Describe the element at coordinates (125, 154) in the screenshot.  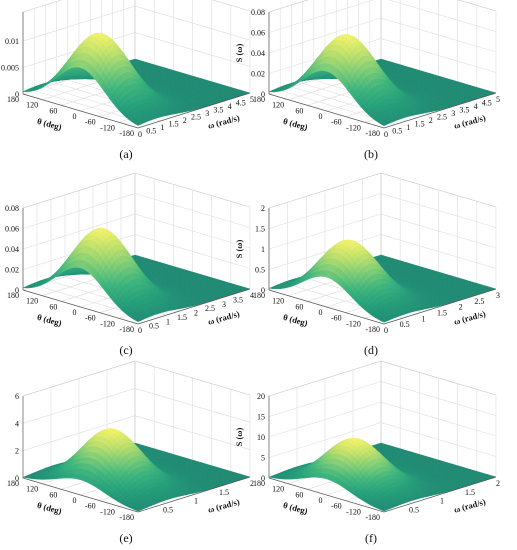
I see `panel-caption: (a)` at that location.